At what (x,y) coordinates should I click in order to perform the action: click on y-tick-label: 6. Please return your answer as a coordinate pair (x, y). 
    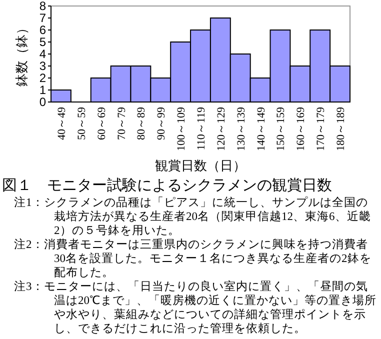
    Looking at the image, I should click on (42, 30).